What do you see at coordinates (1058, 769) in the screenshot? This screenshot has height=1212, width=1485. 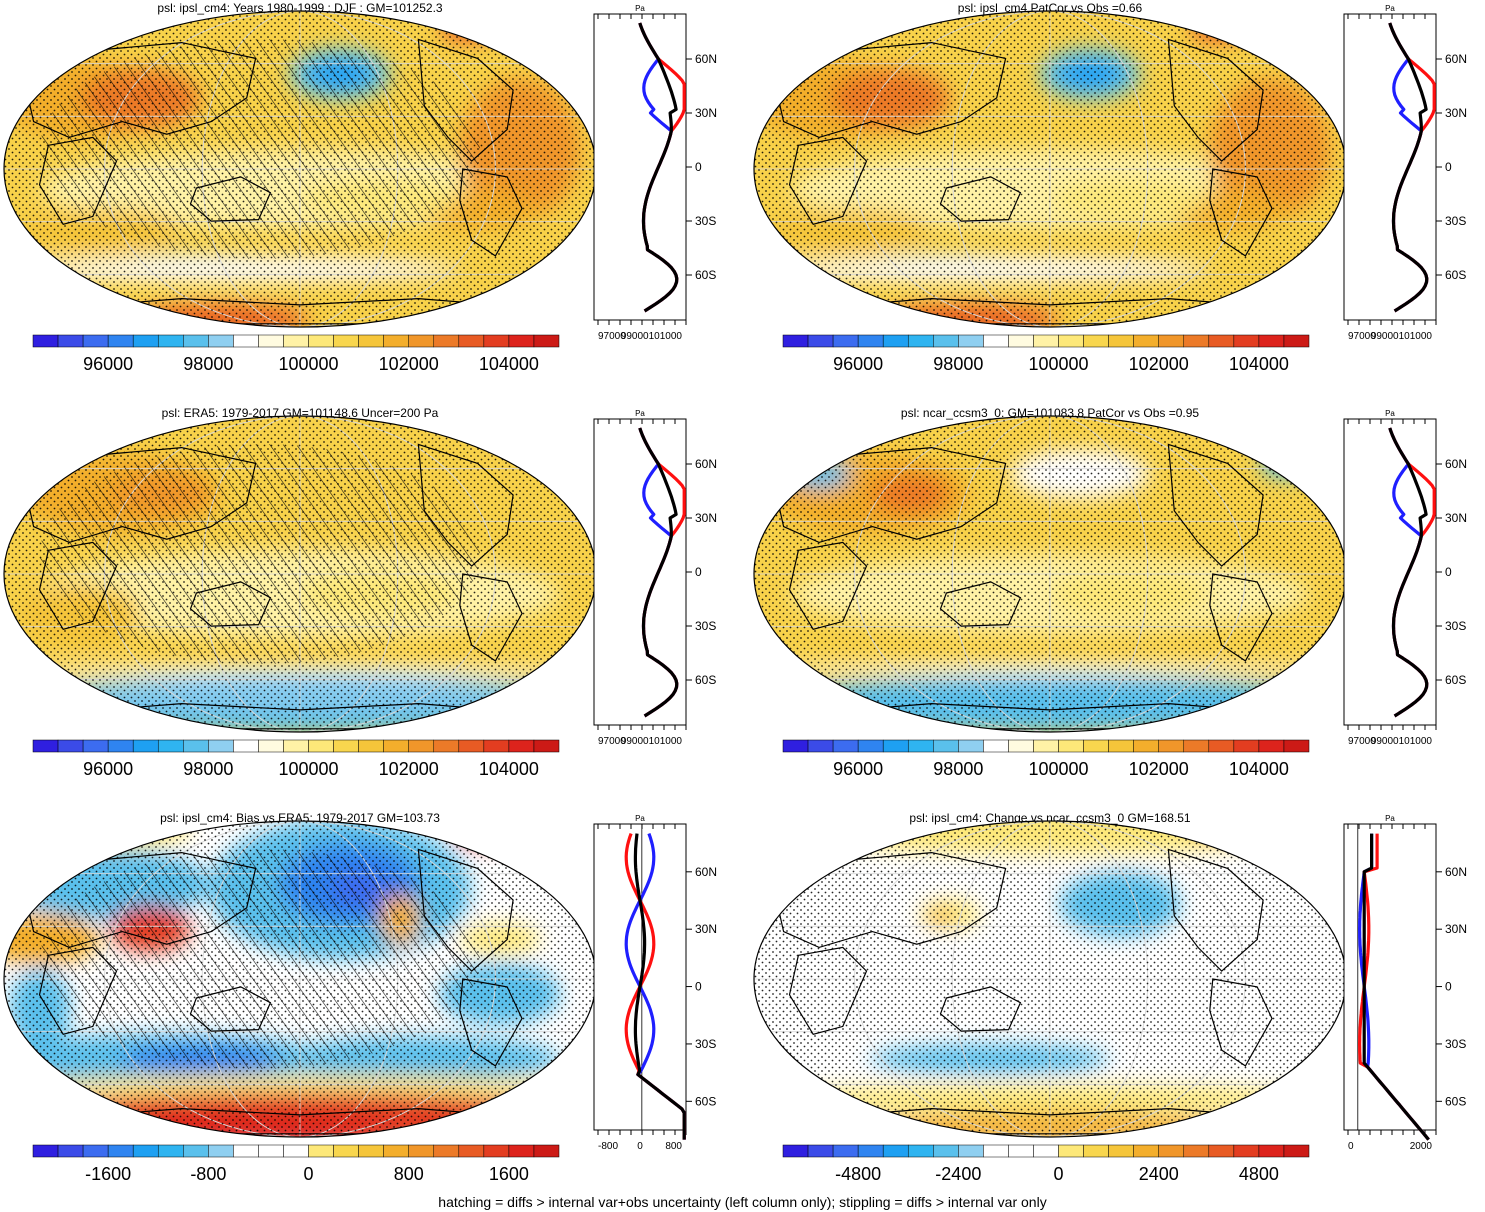 I see `colorbar-tick-label: 100000` at bounding box center [1058, 769].